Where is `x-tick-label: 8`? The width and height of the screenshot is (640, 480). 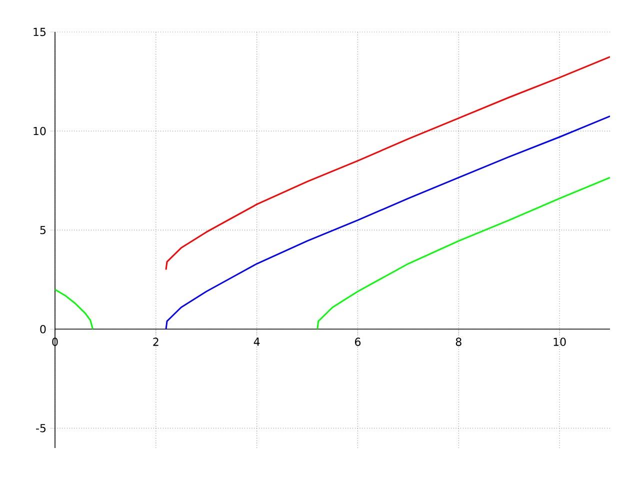 x-tick-label: 8 is located at coordinates (459, 342).